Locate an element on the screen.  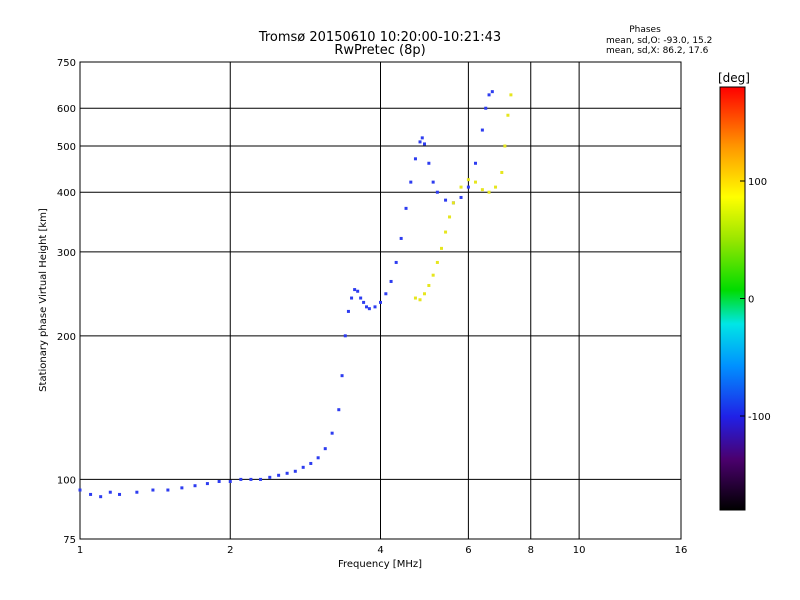
x-tick-label: 6 is located at coordinates (468, 550).